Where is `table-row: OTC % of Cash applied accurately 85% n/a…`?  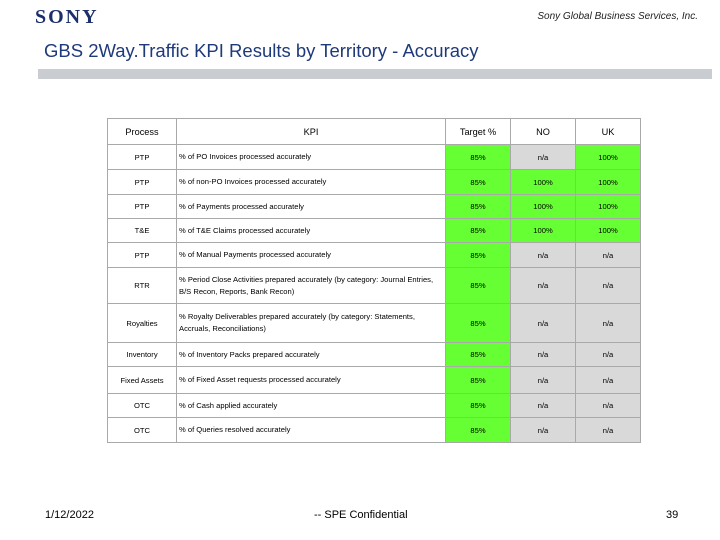
table-row: OTC % of Cash applied accurately 85% n/a… is located at coordinates (374, 405).